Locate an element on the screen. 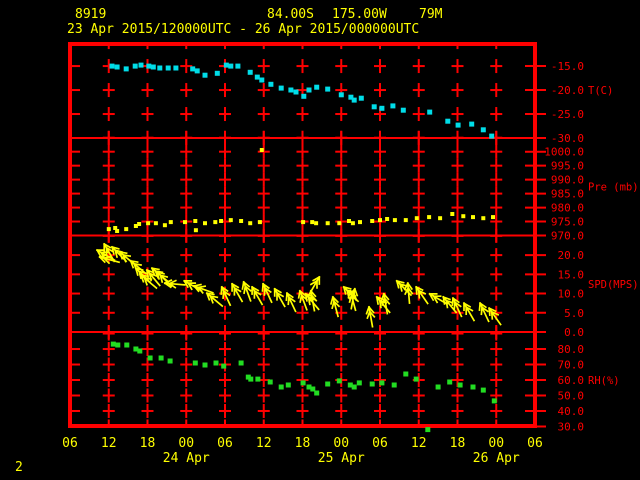  axis-tick-label: -25.0 is located at coordinates (567, 114).